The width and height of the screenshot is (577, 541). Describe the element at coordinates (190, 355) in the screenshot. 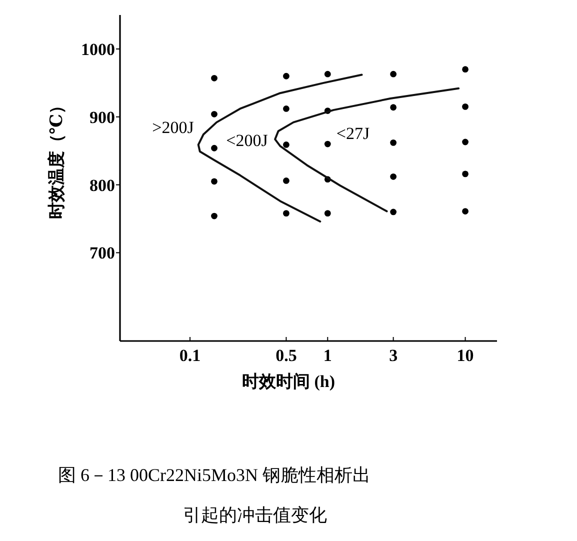

I see `x-tick-label: 0.1` at that location.